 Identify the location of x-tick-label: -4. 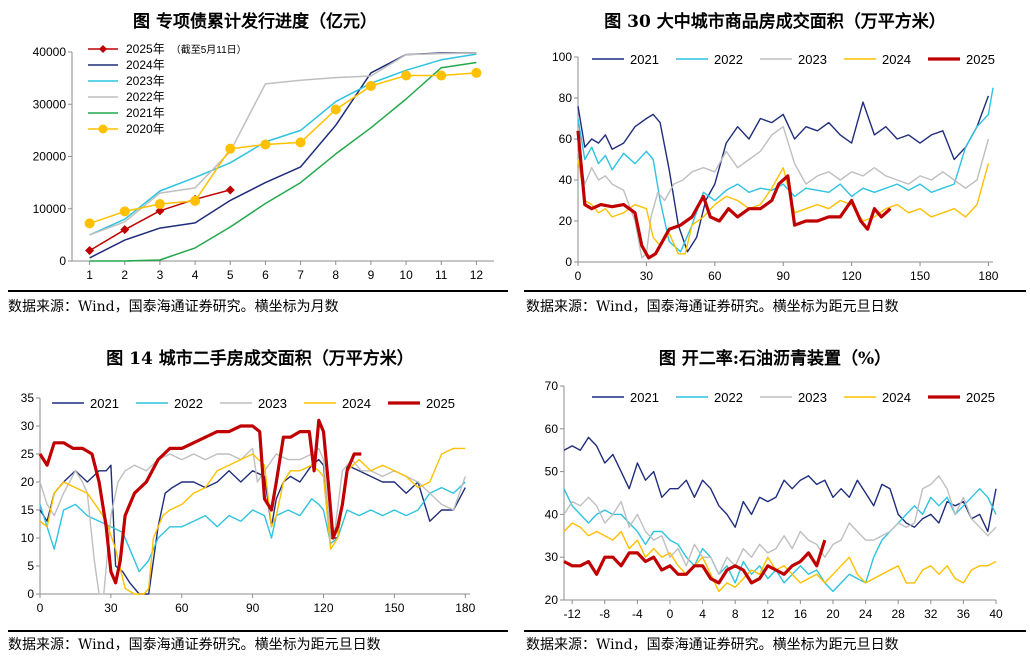
(637, 614).